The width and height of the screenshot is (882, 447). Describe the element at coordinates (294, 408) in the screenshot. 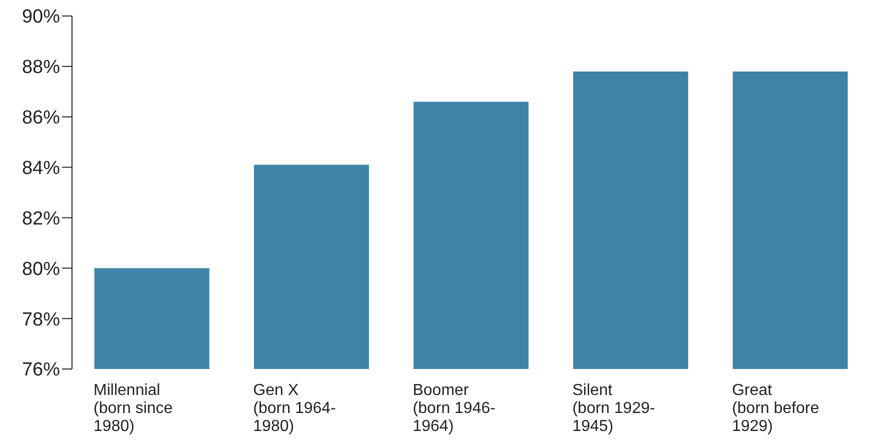

I see `x-tick-label: Gen X (born 1964- 1980)` at that location.